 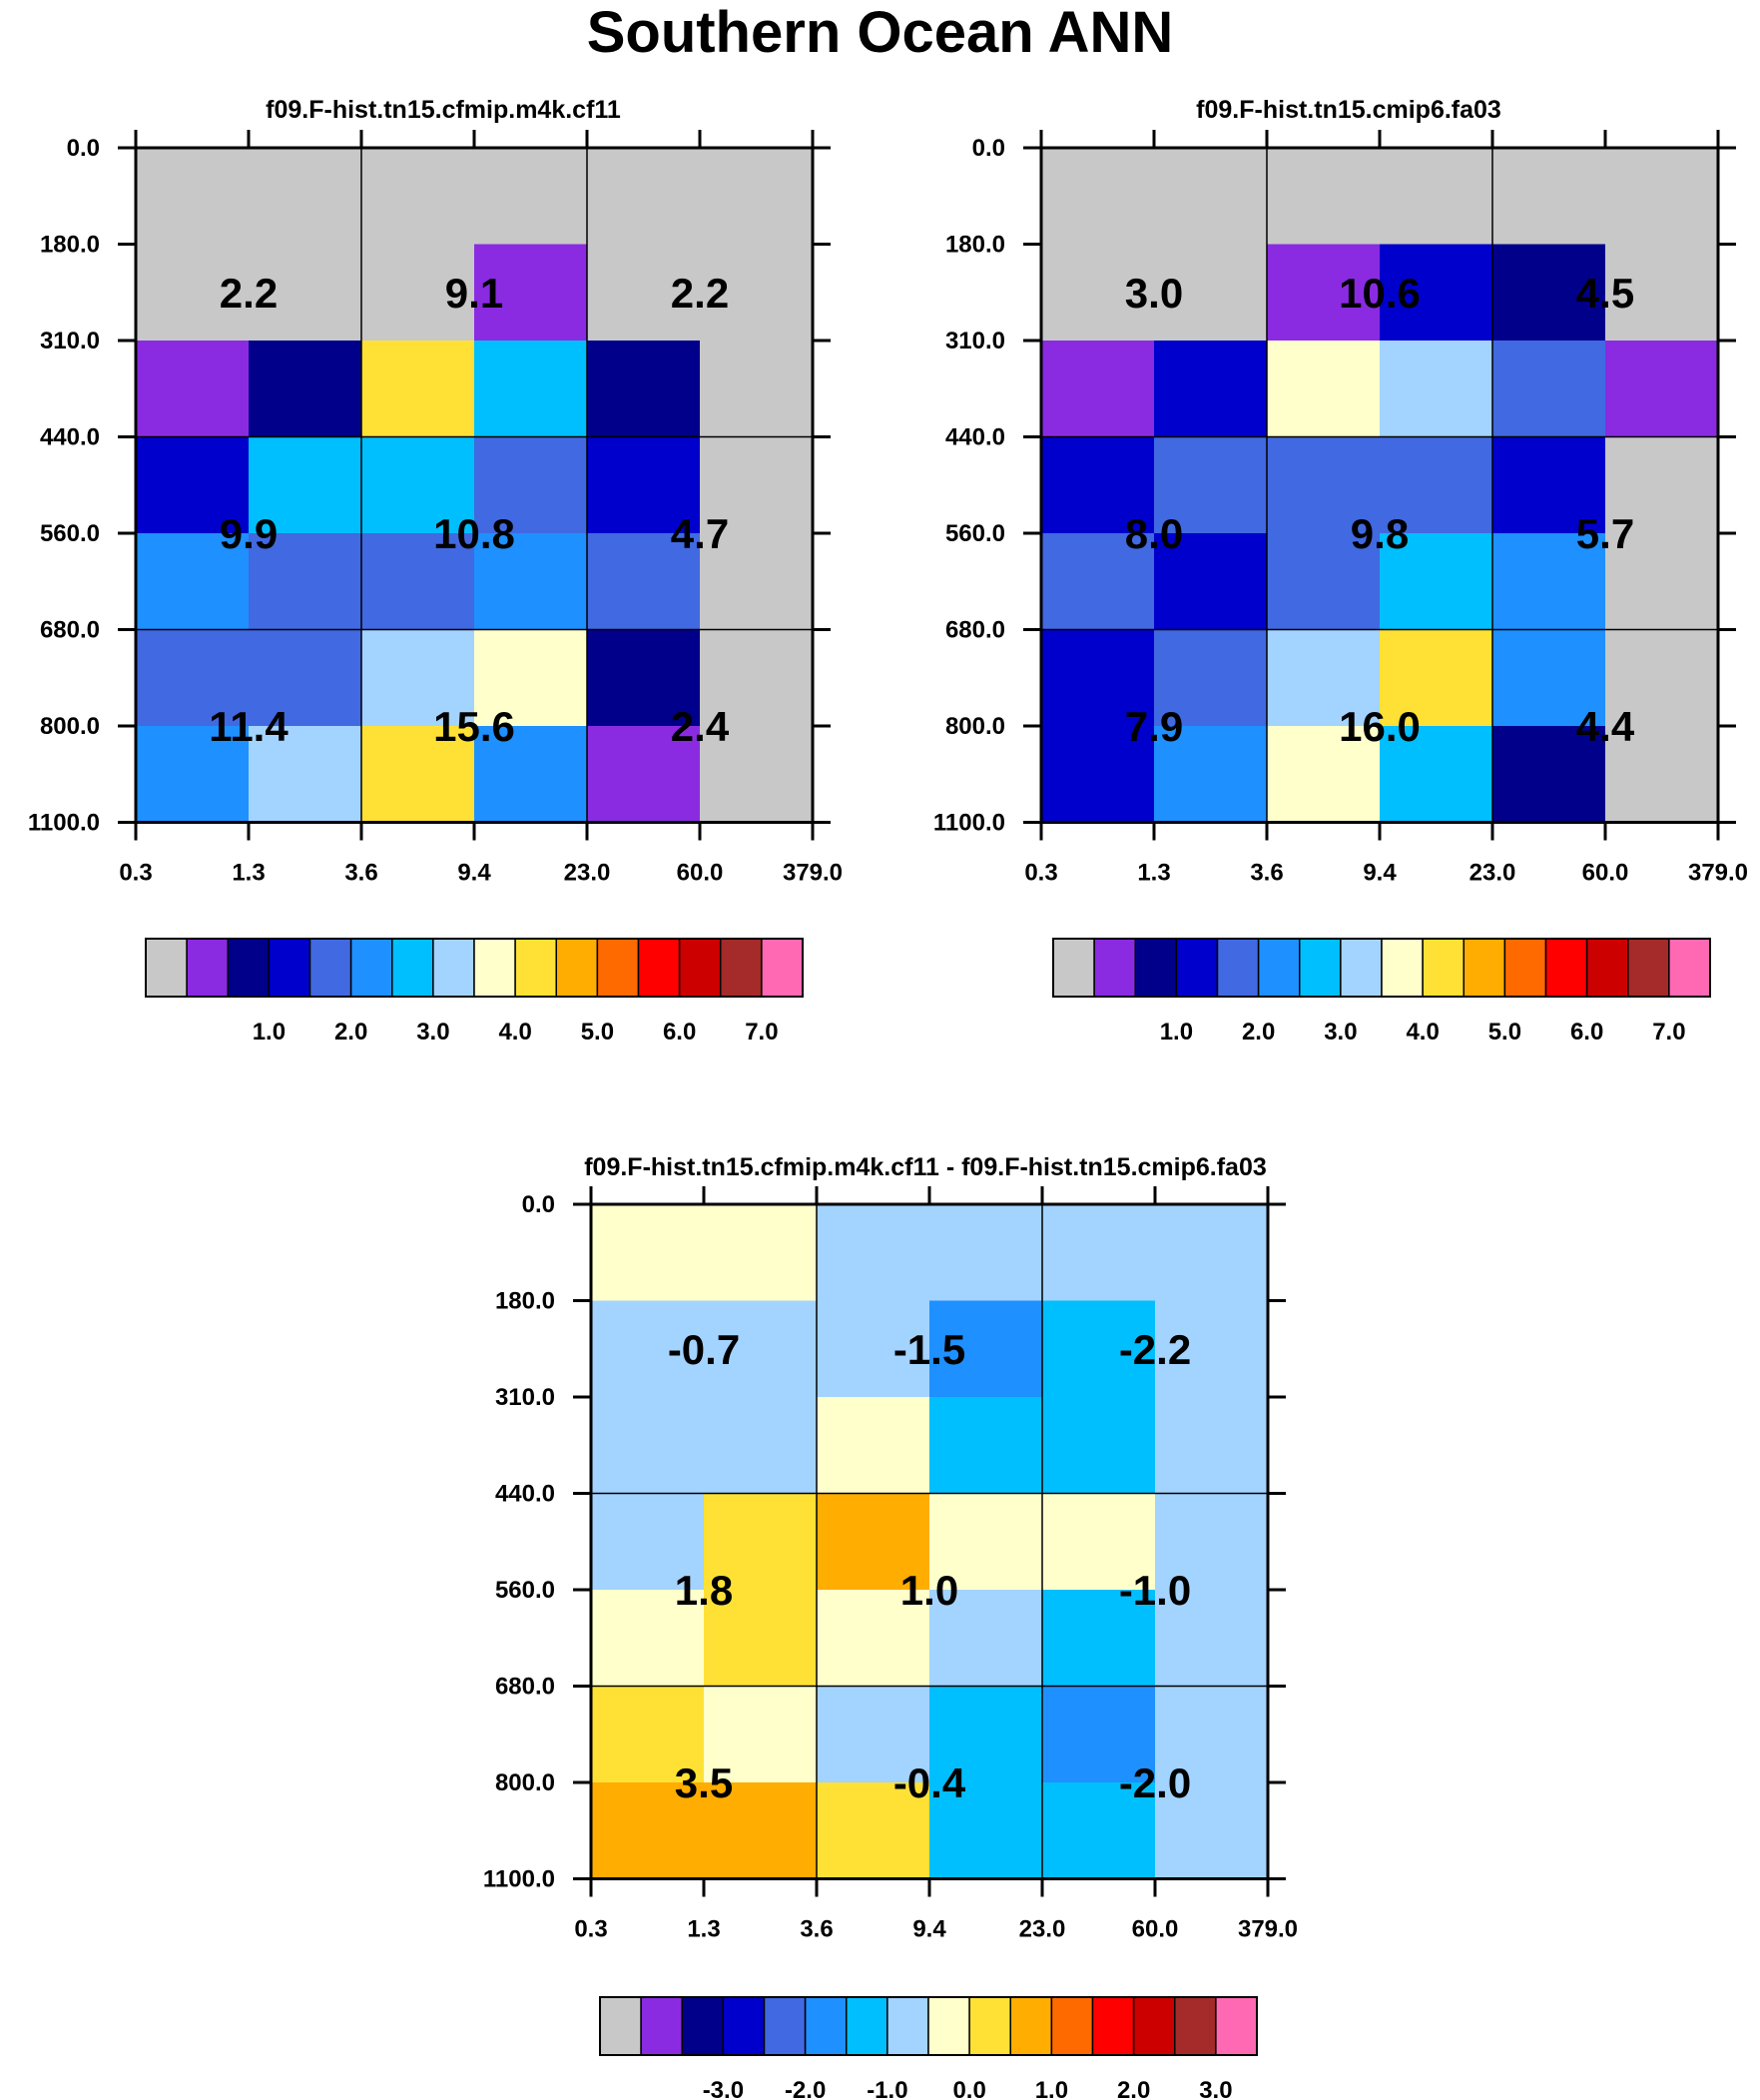 I want to click on panel-3-colorbar-label: 3.0, so click(x=1216, y=2088).